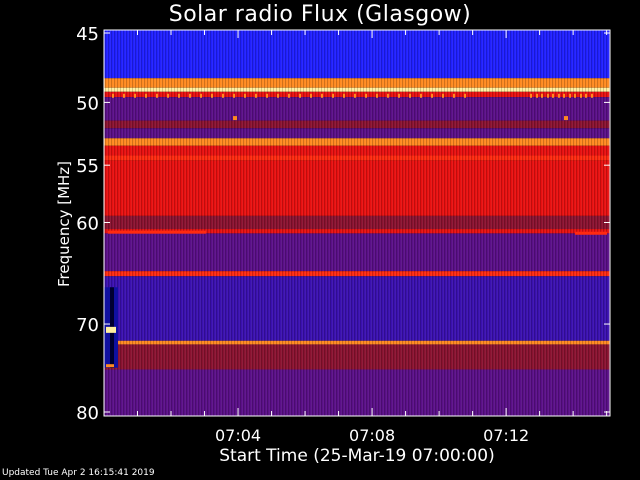 The height and width of the screenshot is (480, 640). What do you see at coordinates (87, 413) in the screenshot?
I see `y-tick-label: 80` at bounding box center [87, 413].